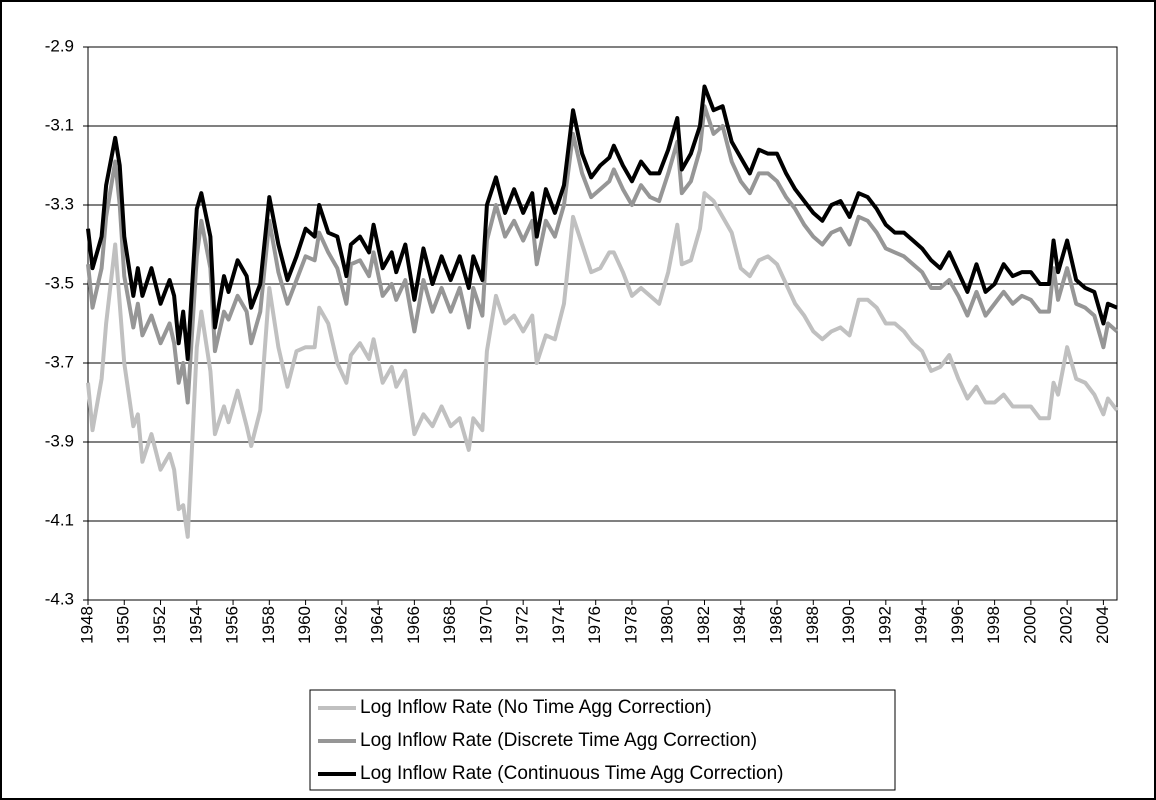 The height and width of the screenshot is (800, 1156). Describe the element at coordinates (59, 361) in the screenshot. I see `y-tick-label: -3.7` at that location.